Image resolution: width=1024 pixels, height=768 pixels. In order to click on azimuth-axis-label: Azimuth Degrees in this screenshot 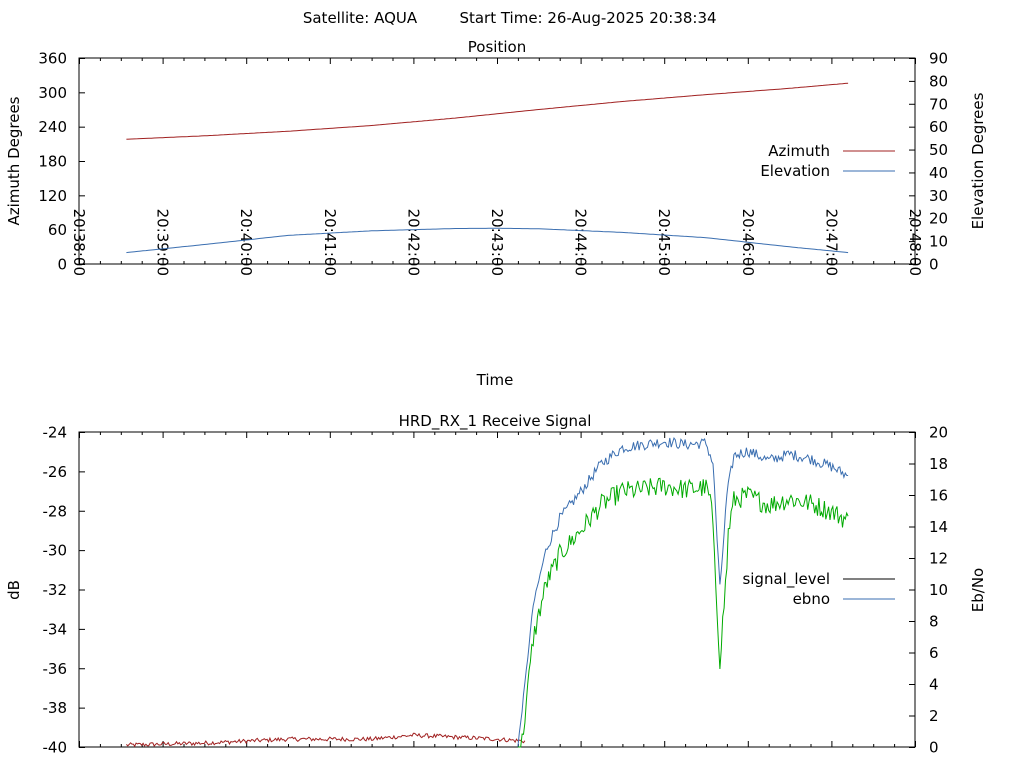, I will do `click(14, 160)`.